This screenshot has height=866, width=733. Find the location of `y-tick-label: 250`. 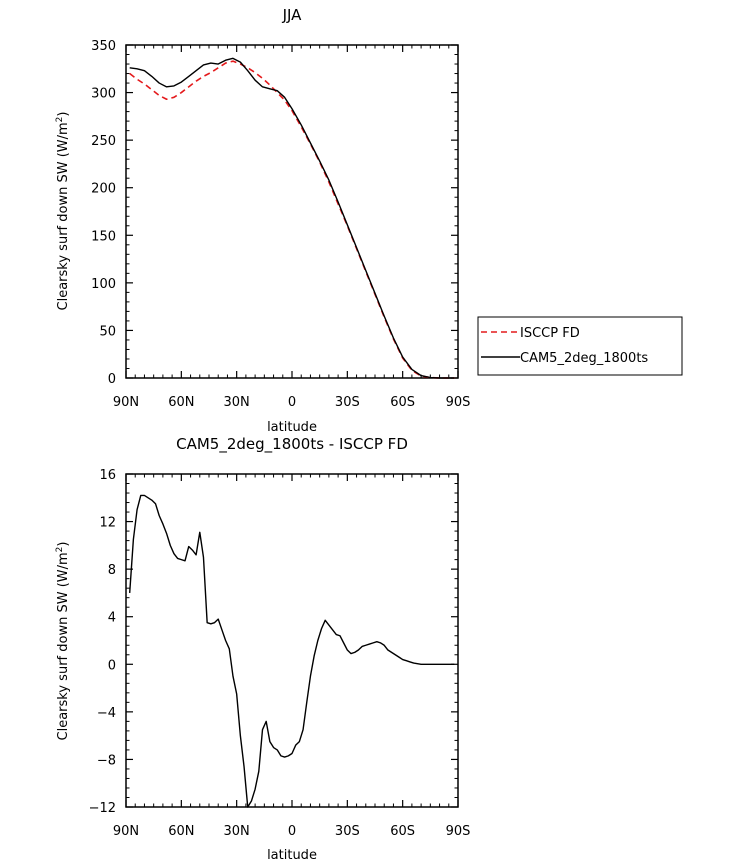

y-tick-label: 250 is located at coordinates (103, 141).